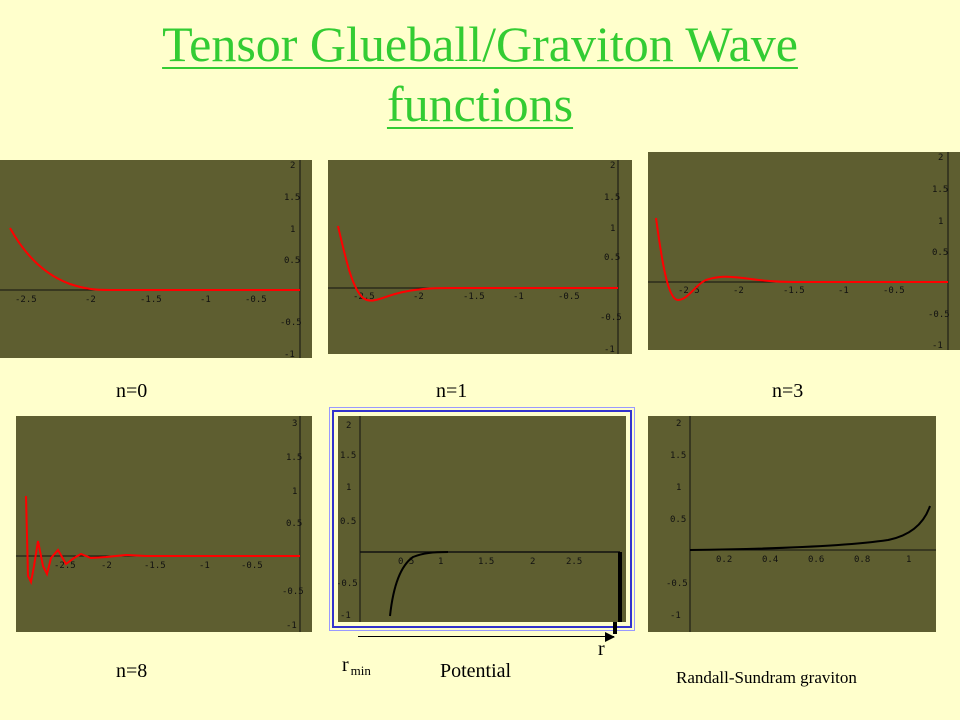 The height and width of the screenshot is (720, 960). I want to click on plot-n3-svg: -2.5 -2 -1.5 -1 -0.5 2 1.5 1 0.5 -0.5 -1, so click(799, 251).